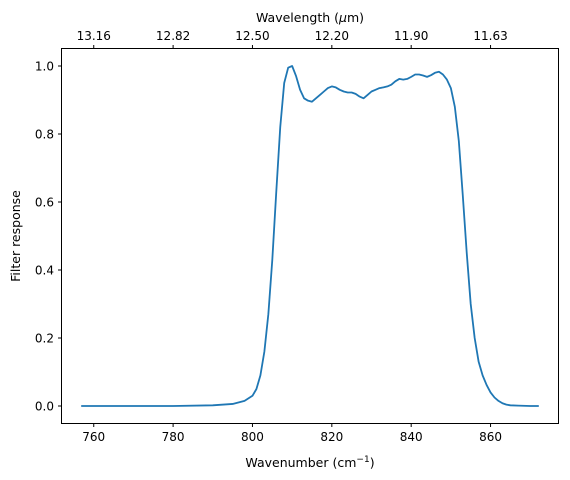 The image size is (570, 480). I want to click on top-tick-label: 13.16, so click(94, 36).